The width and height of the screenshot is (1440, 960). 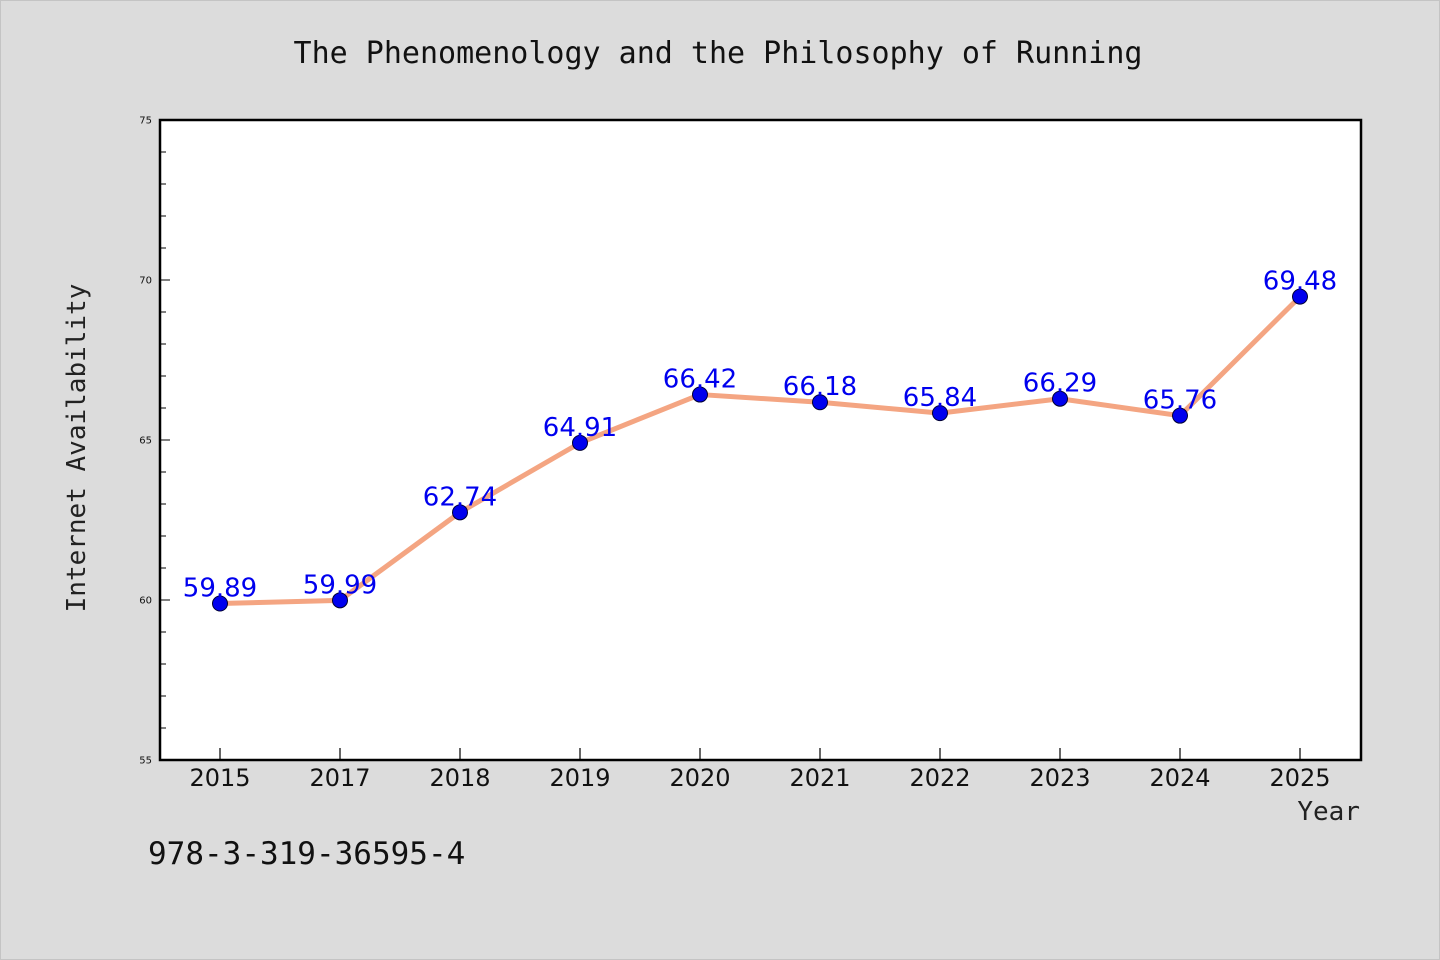 What do you see at coordinates (220, 589) in the screenshot?
I see `data-label: 59.89` at bounding box center [220, 589].